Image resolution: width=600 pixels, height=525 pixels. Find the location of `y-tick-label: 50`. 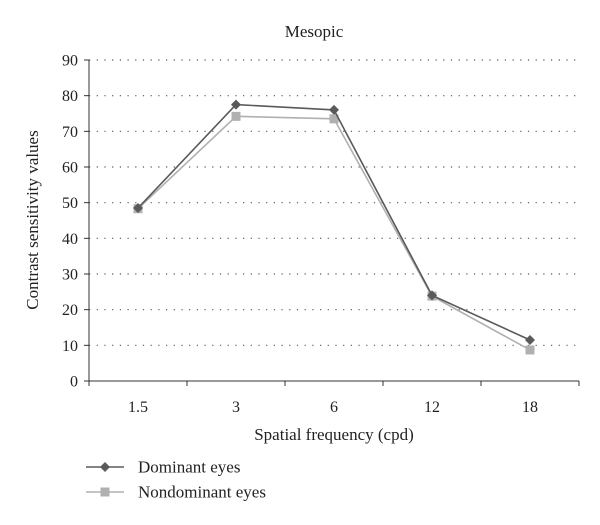

y-tick-label: 50 is located at coordinates (70, 203).